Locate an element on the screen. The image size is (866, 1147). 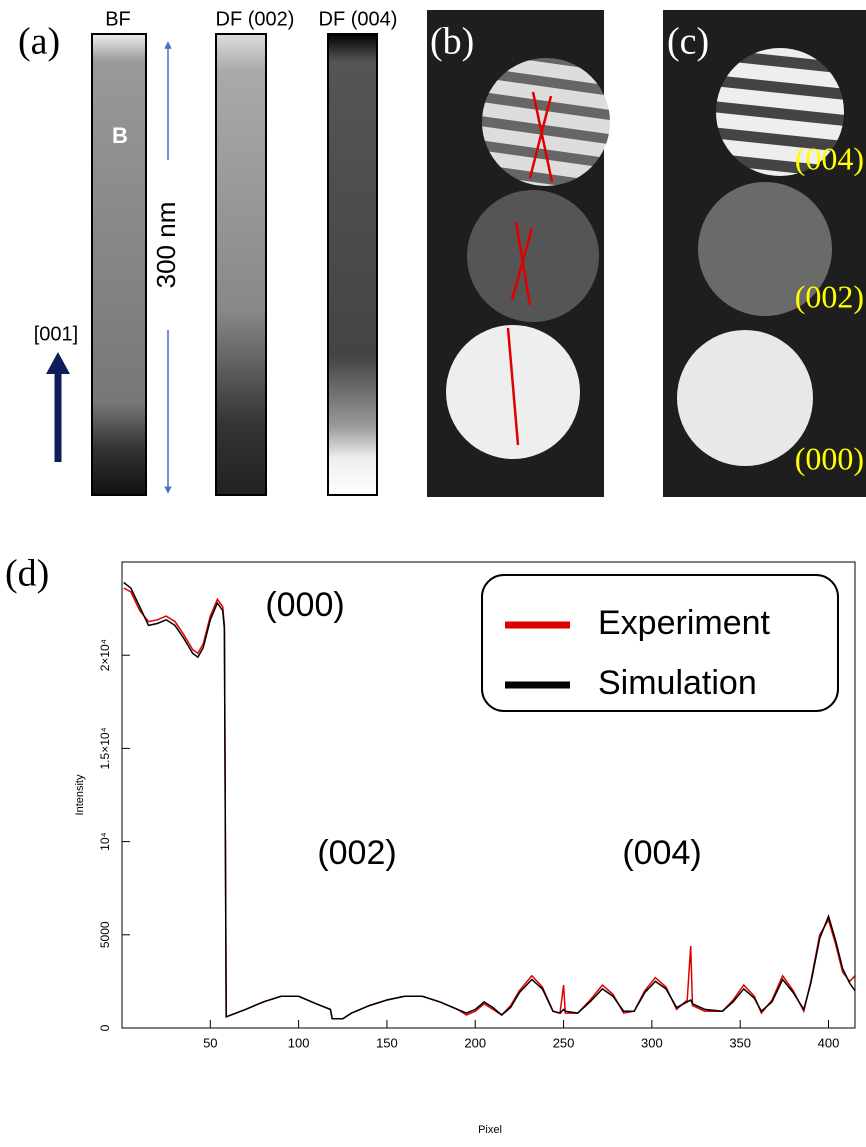
direction-arrowhead is located at coordinates (58, 363).